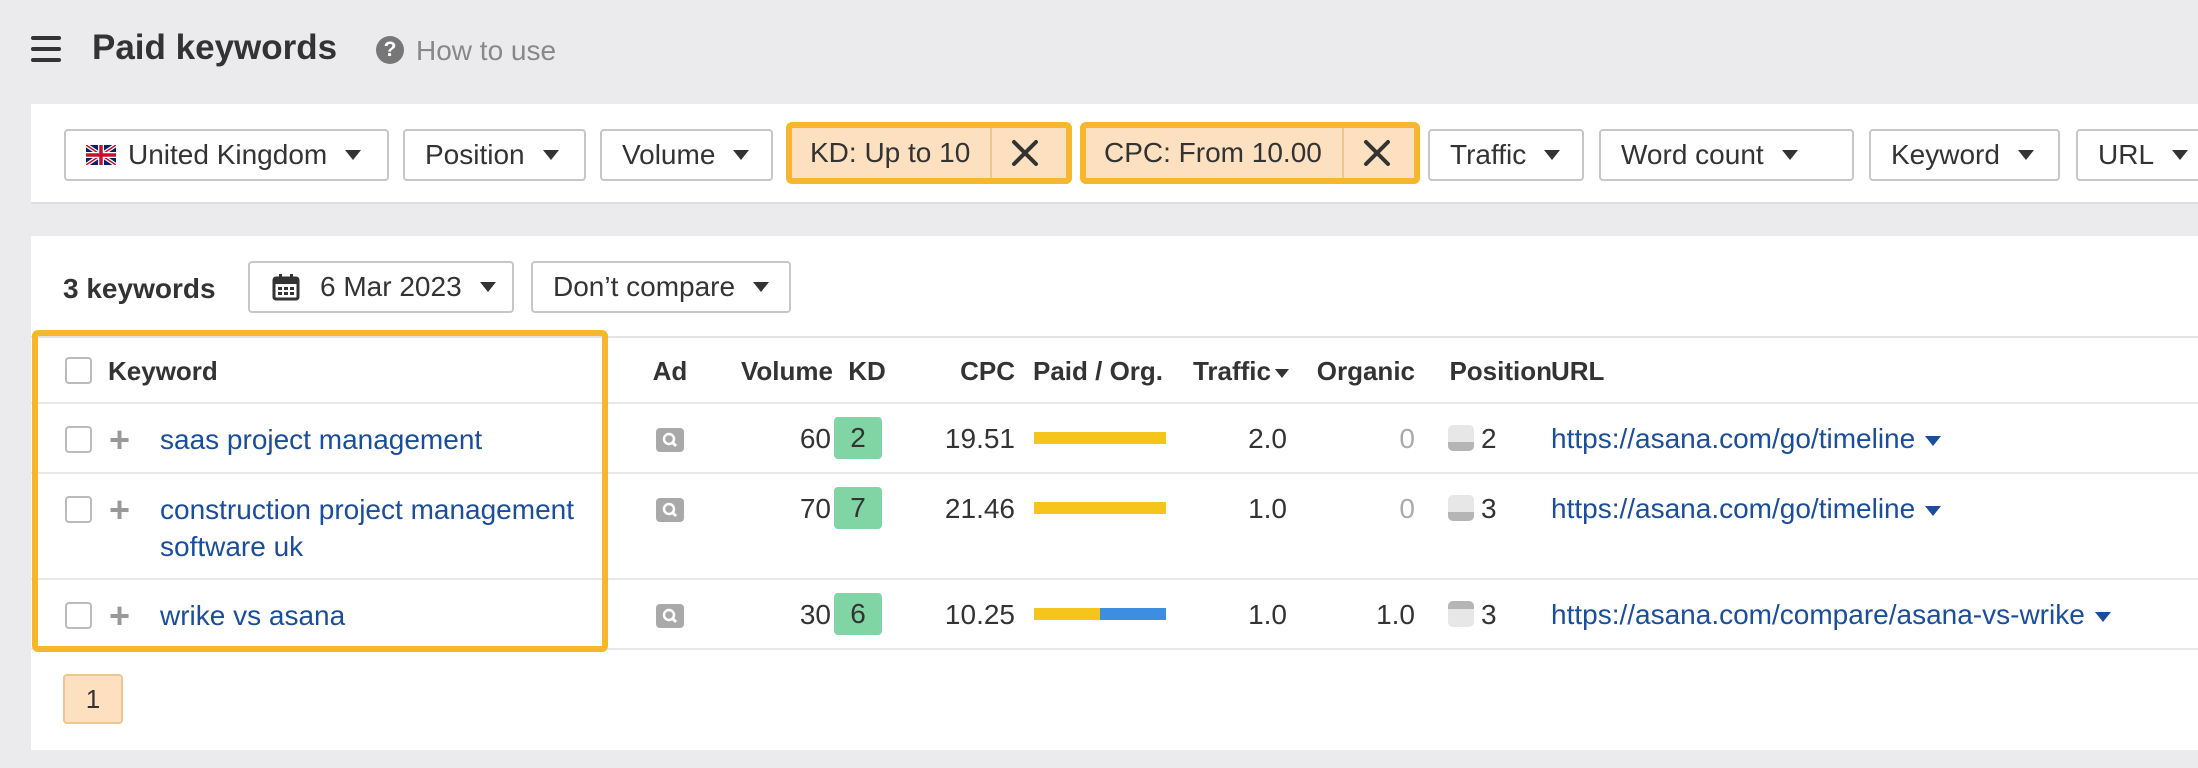 Image resolution: width=2198 pixels, height=768 pixels. I want to click on cpc-value: 19.51, so click(979, 438).